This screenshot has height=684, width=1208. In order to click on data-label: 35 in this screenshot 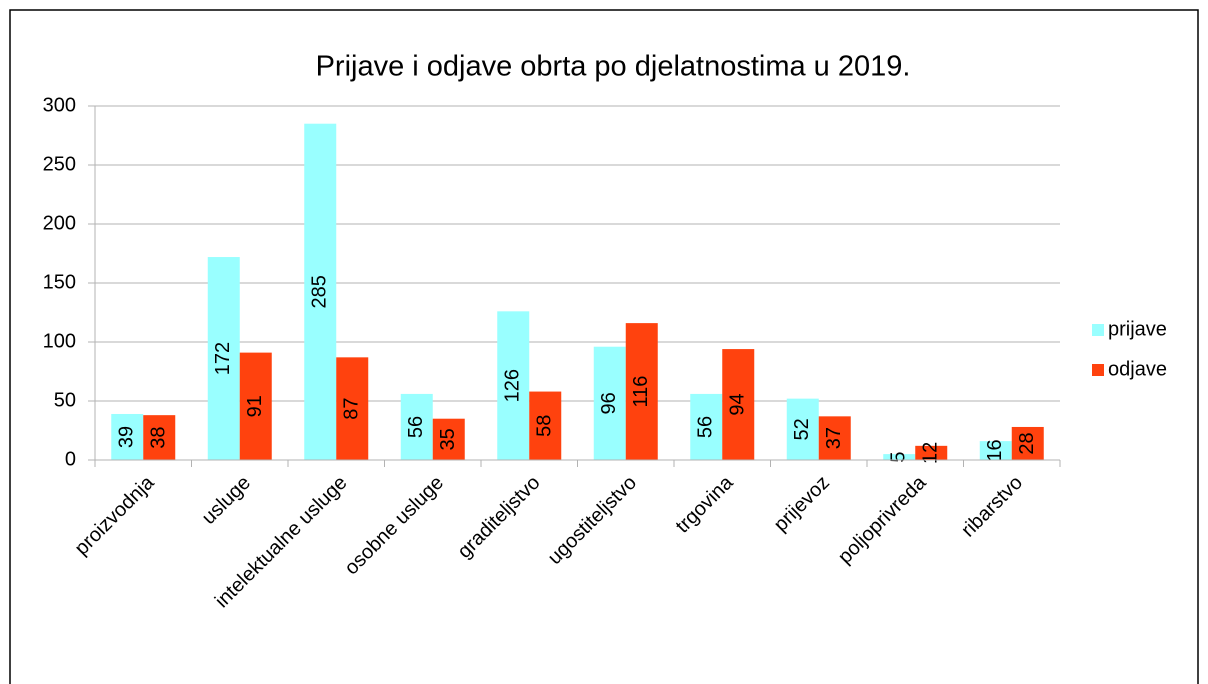, I will do `click(448, 439)`.